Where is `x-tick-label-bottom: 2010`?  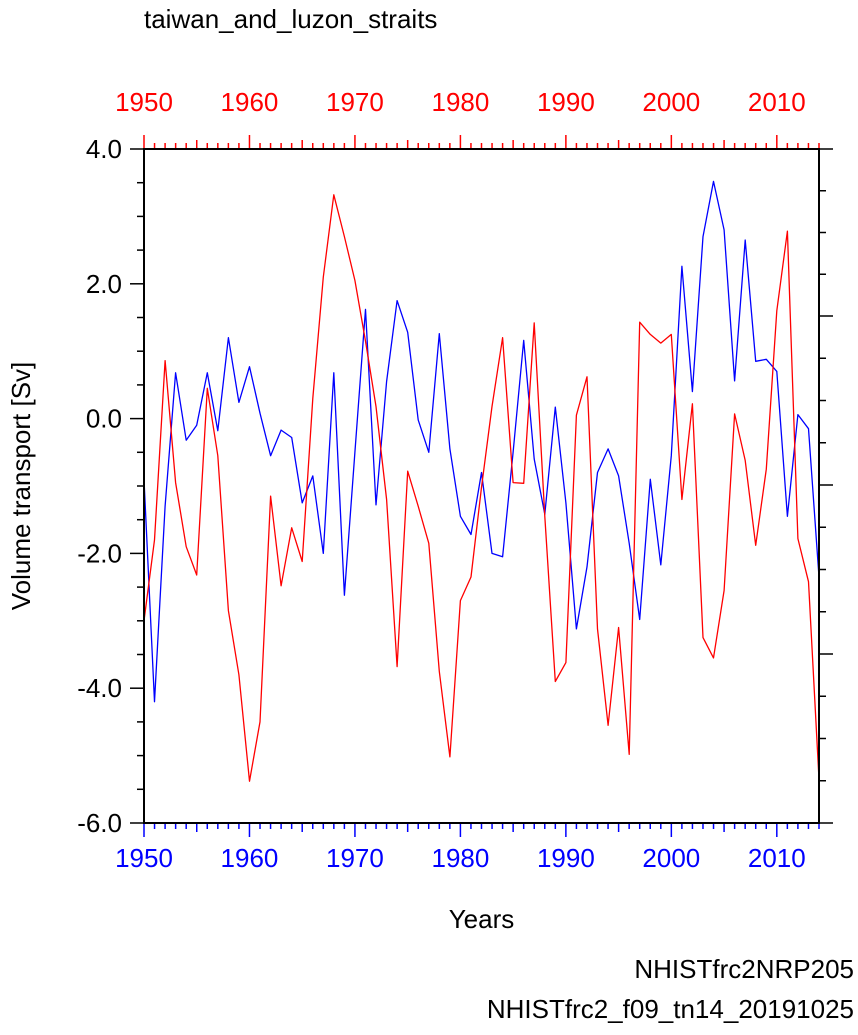
x-tick-label-bottom: 2010 is located at coordinates (777, 858).